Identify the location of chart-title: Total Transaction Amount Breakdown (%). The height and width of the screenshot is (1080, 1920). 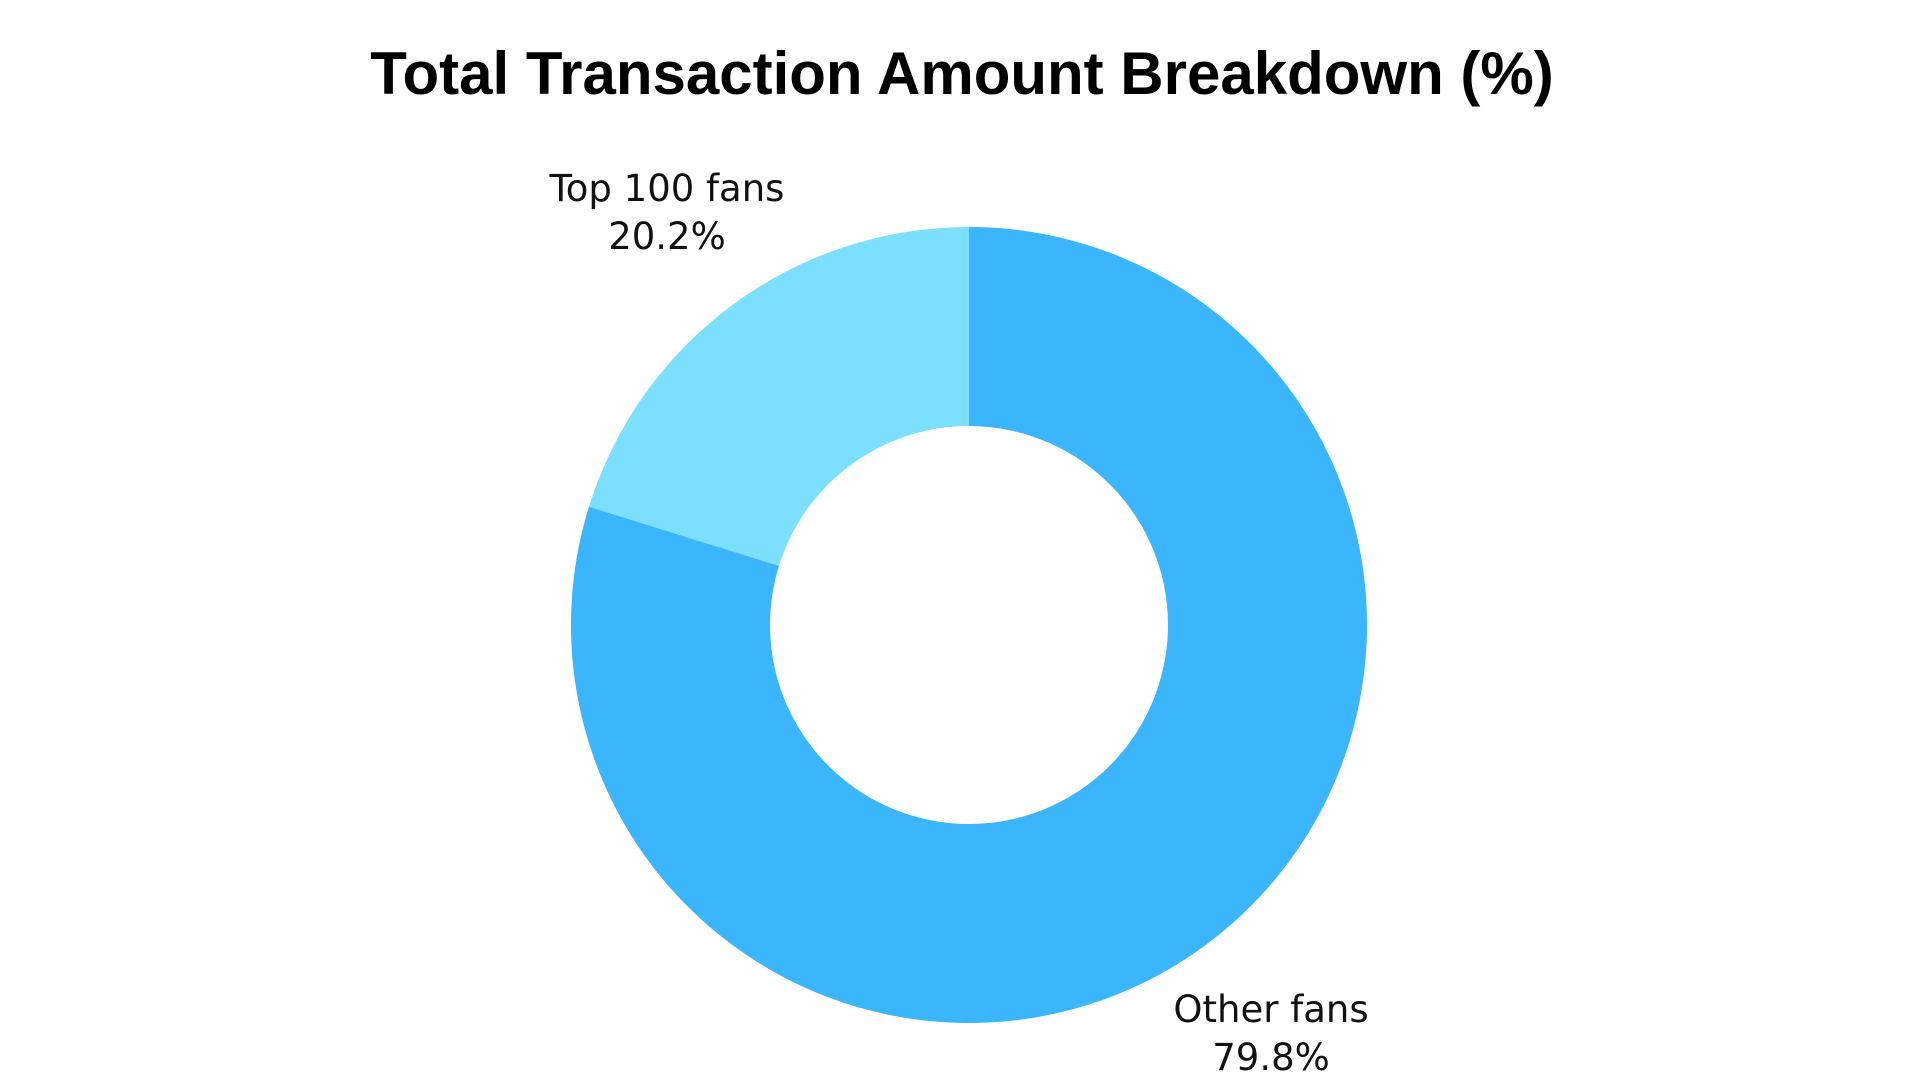
(961, 73).